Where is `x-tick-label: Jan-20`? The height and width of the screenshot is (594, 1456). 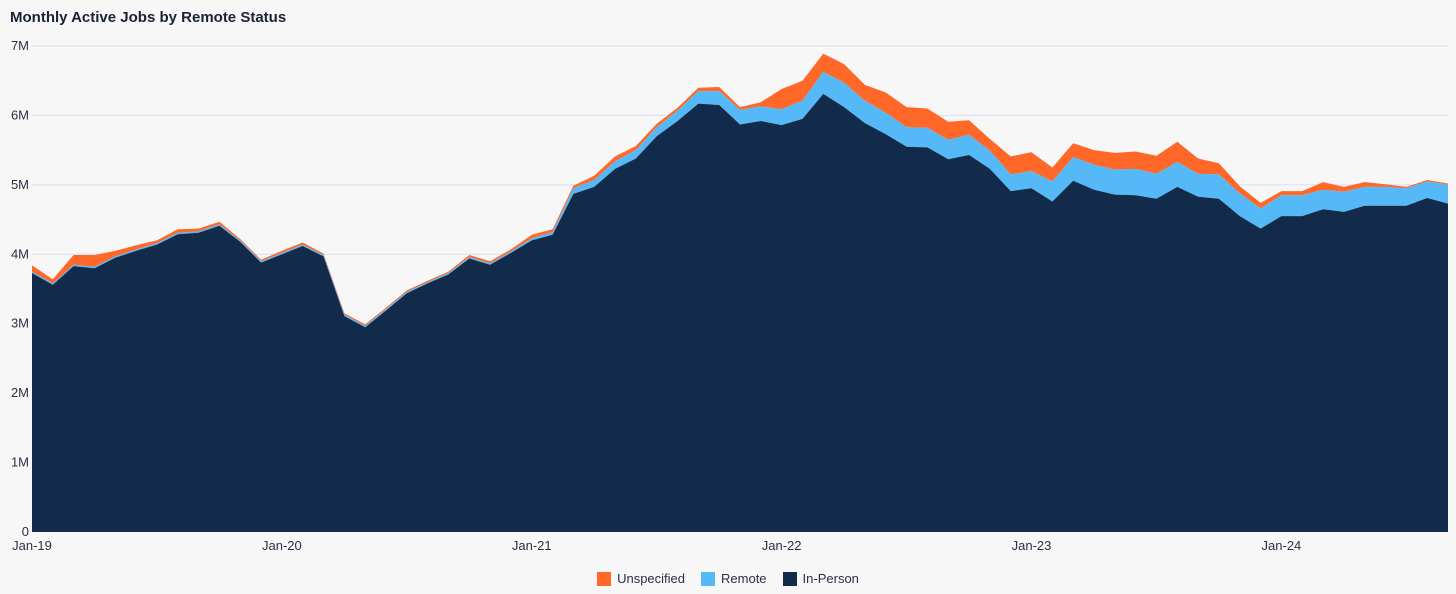 x-tick-label: Jan-20 is located at coordinates (282, 545).